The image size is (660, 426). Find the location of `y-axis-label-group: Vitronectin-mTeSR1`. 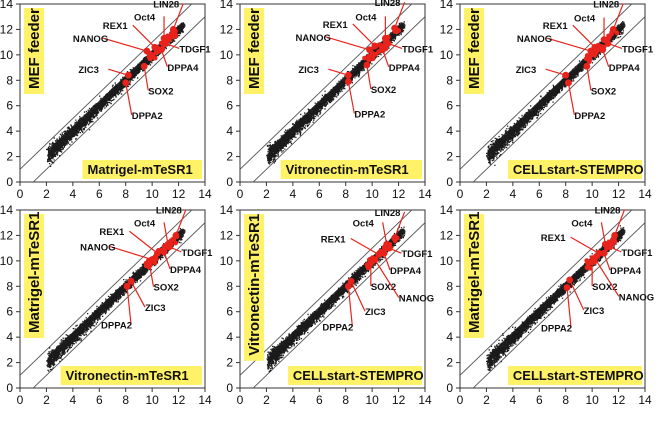

y-axis-label-group: Vitronectin-mTeSR1 is located at coordinates (254, 287).